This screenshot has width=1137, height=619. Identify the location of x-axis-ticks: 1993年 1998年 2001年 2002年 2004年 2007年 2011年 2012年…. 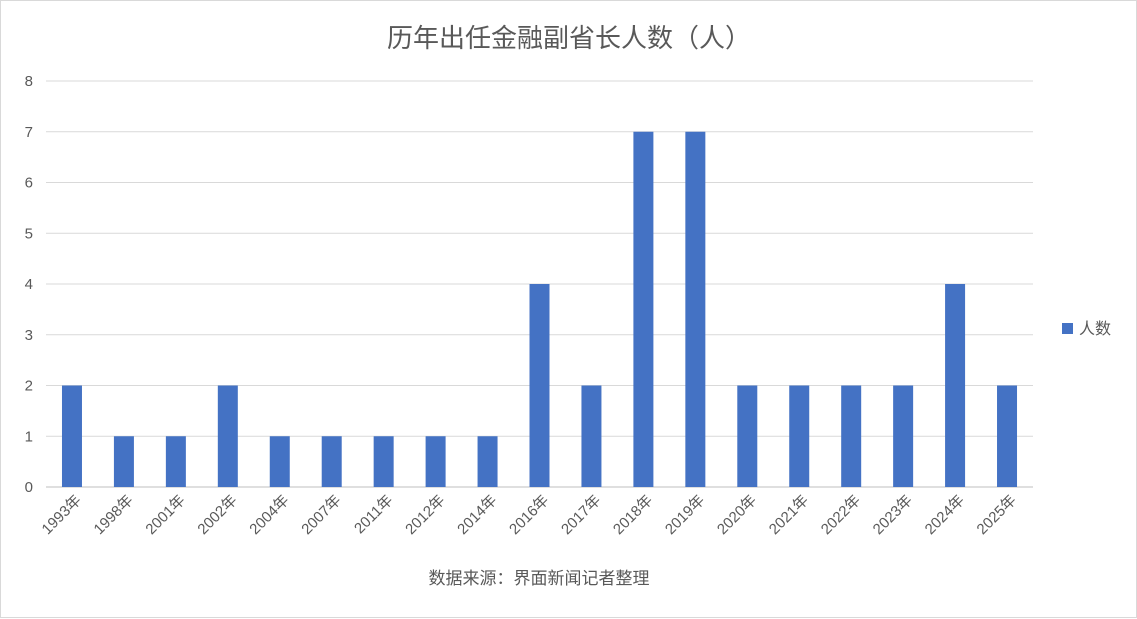
(529, 515).